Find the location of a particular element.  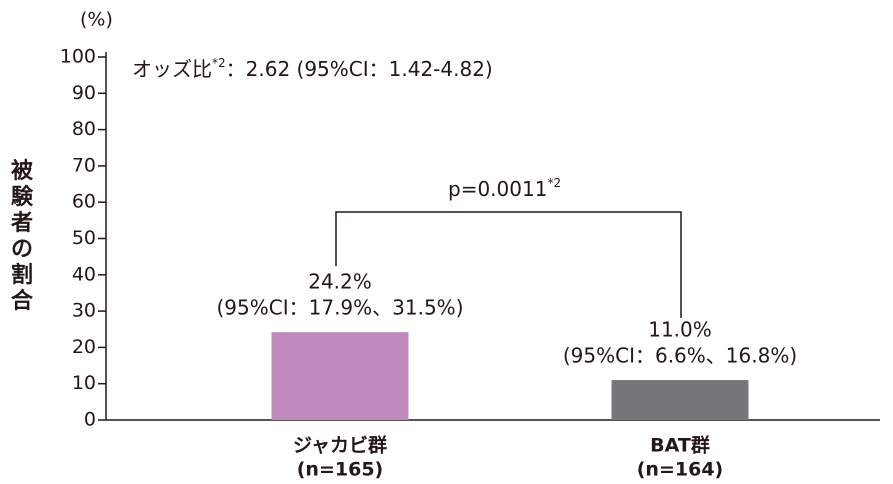

odds-annotation: オッズ比*2：2.62 (95%CI：1.42-4.82) is located at coordinates (312, 68).